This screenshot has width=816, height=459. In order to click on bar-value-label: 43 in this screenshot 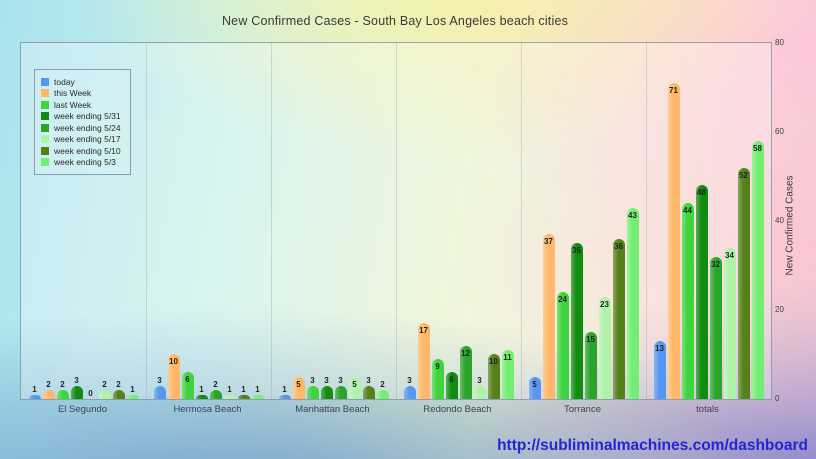, I will do `click(632, 215)`.